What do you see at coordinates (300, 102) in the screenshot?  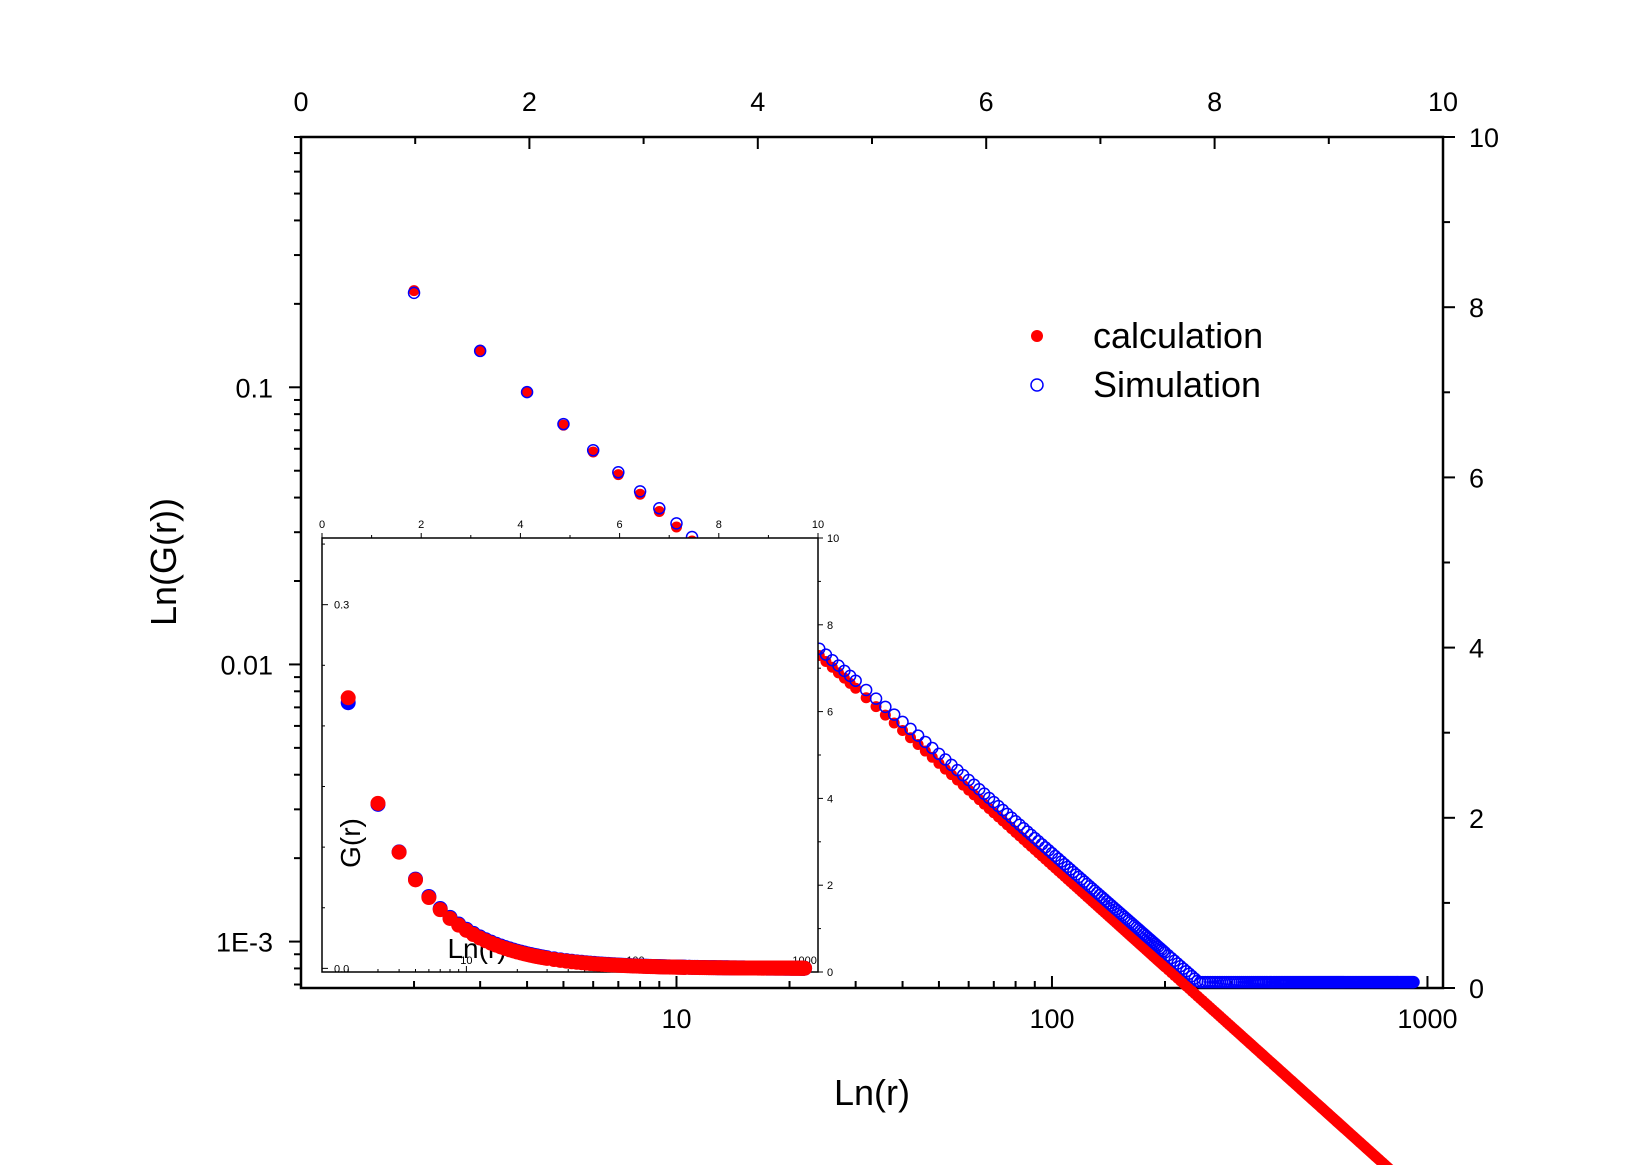 I see `top-tick-label: 0` at bounding box center [300, 102].